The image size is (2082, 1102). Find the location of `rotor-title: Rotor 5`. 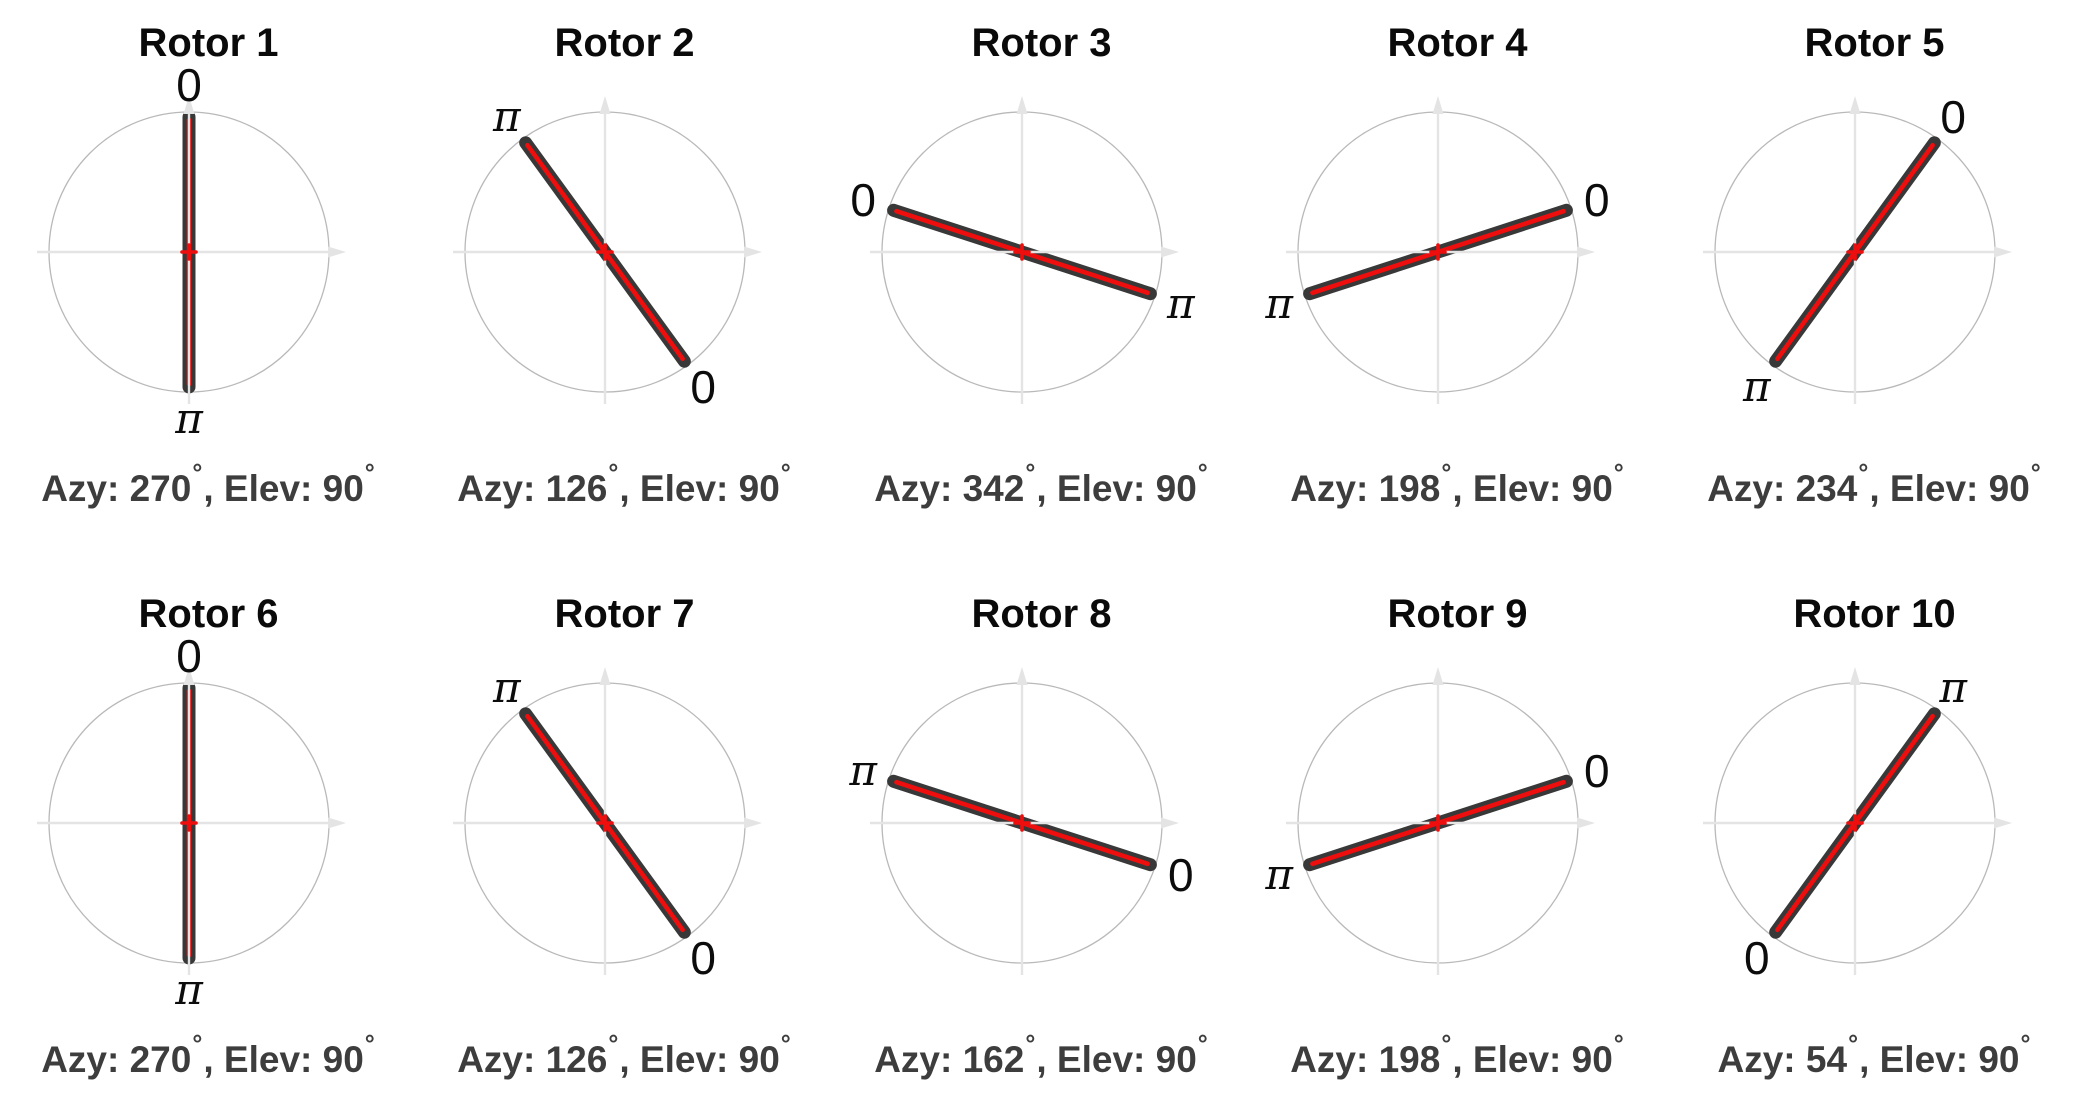

rotor-title: Rotor 5 is located at coordinates (1874, 43).